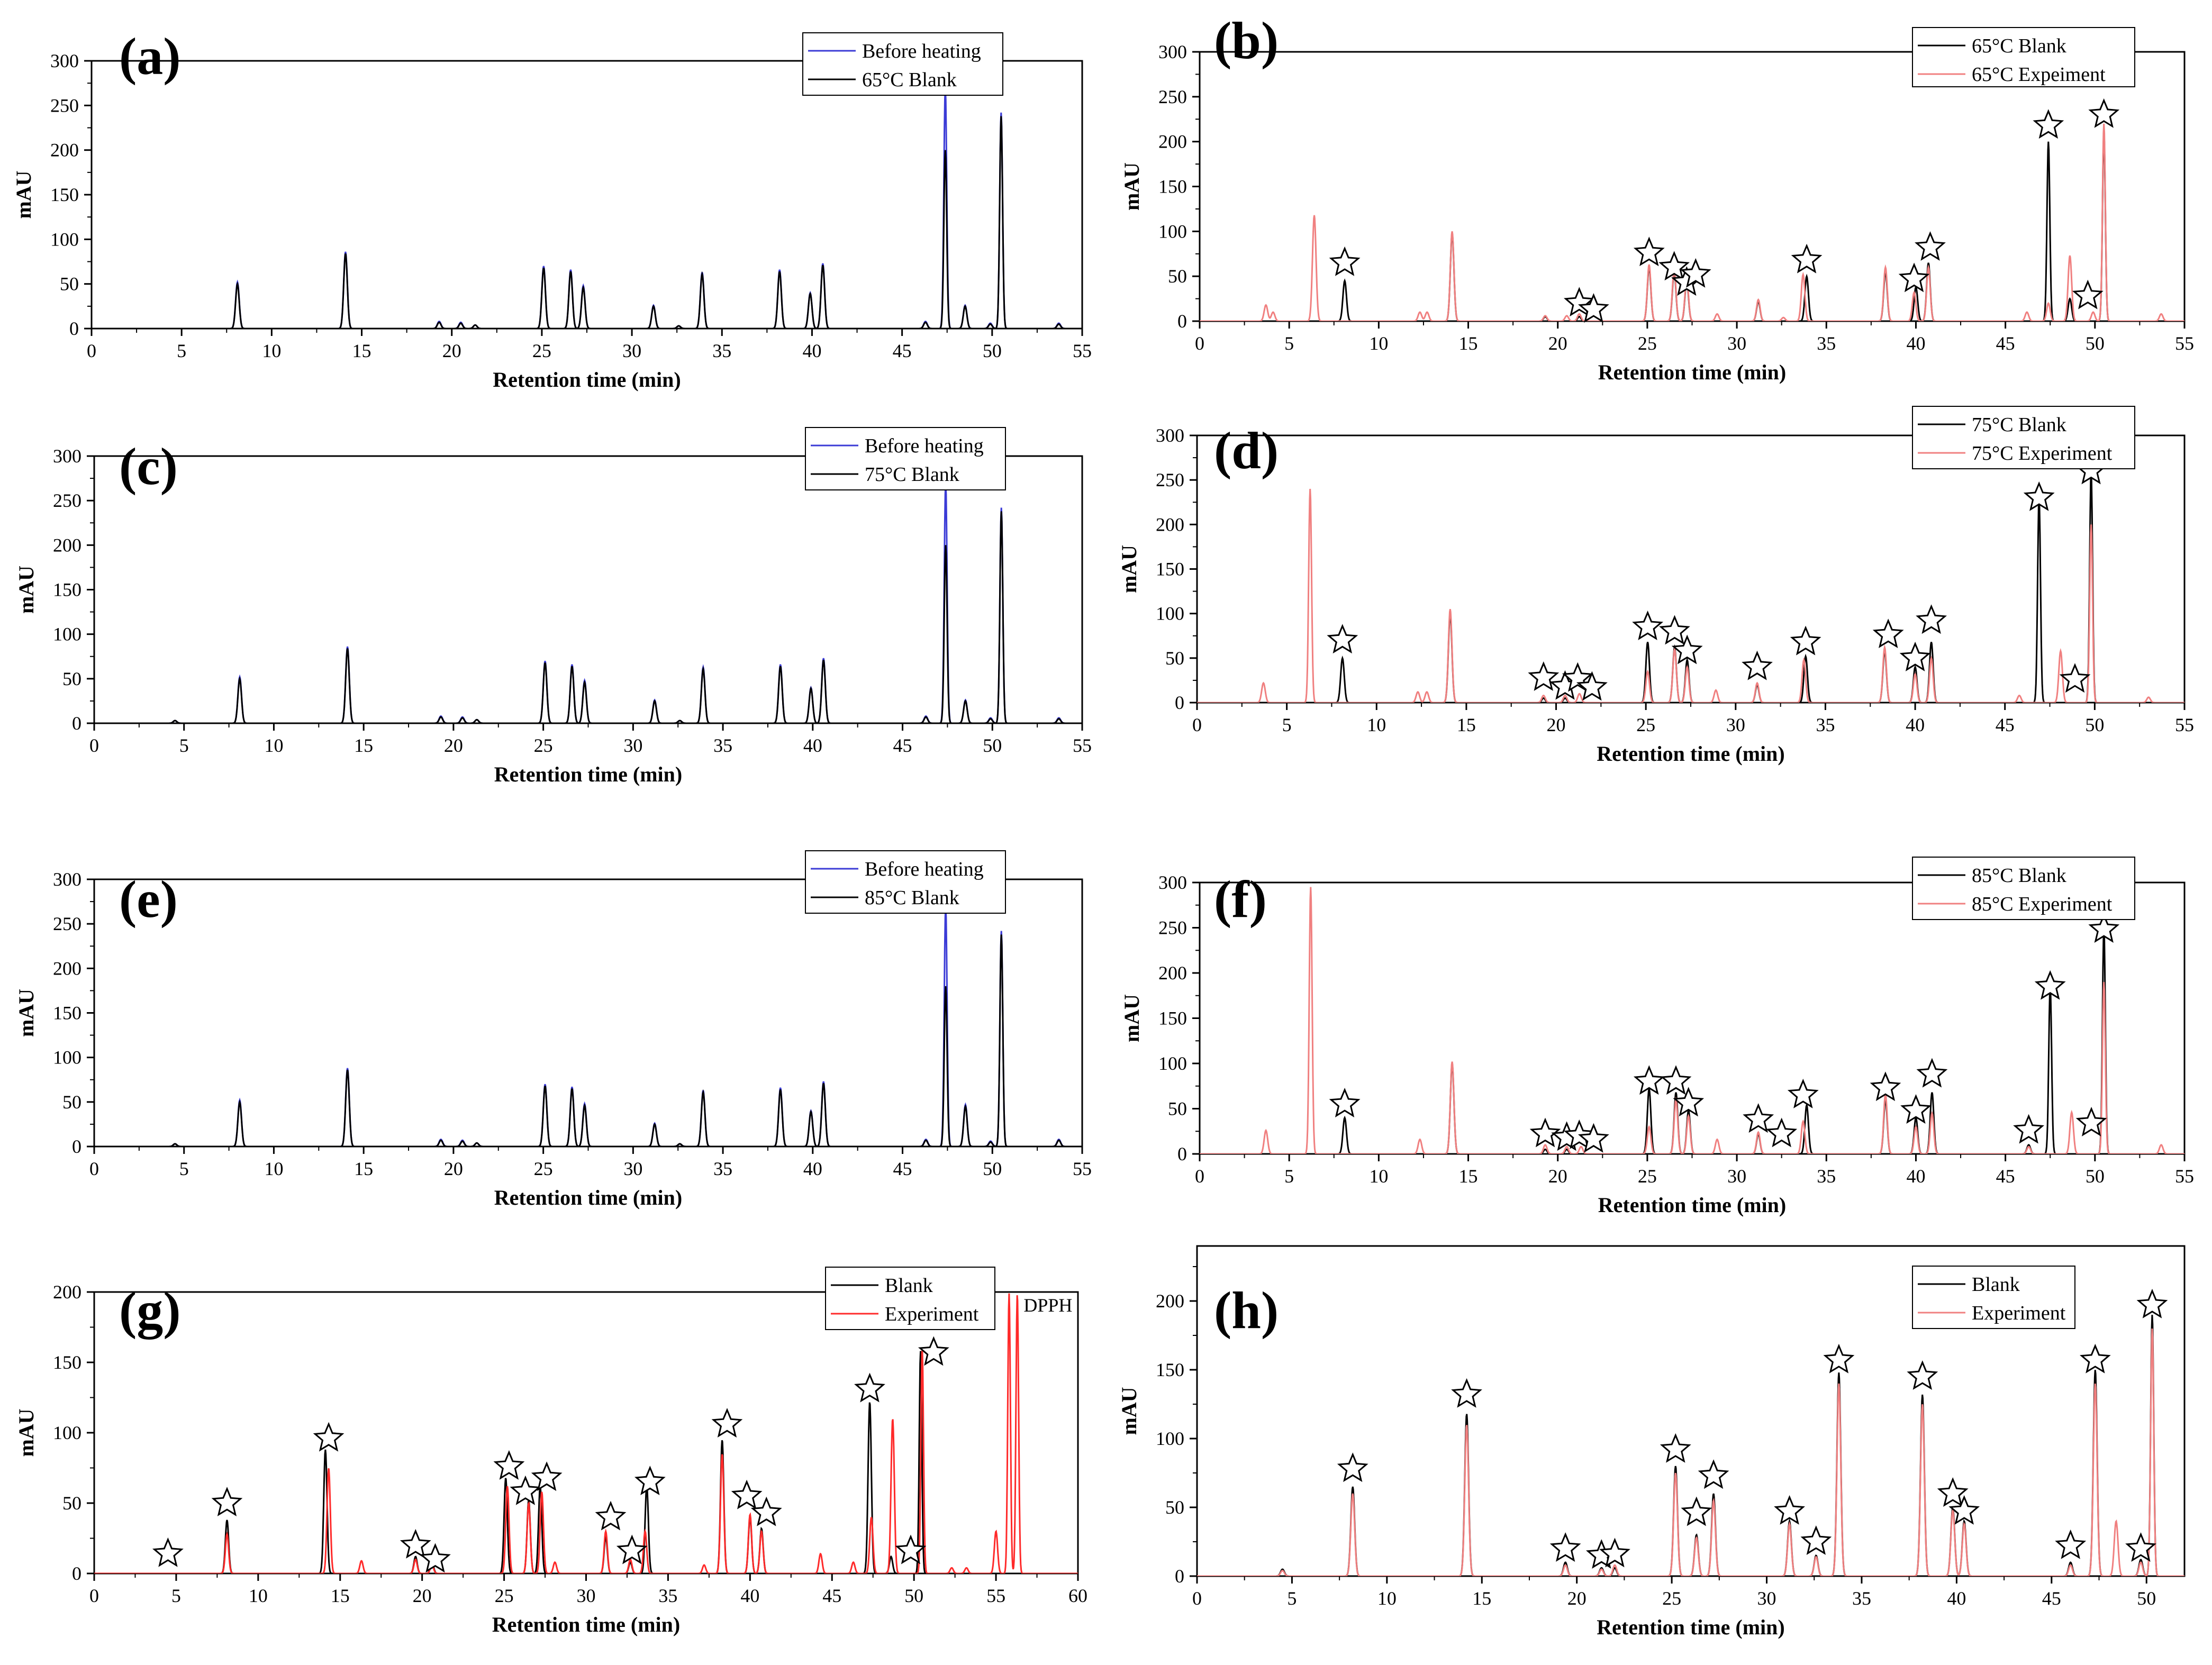  I want to click on legend-entry: Blank, so click(909, 1286).